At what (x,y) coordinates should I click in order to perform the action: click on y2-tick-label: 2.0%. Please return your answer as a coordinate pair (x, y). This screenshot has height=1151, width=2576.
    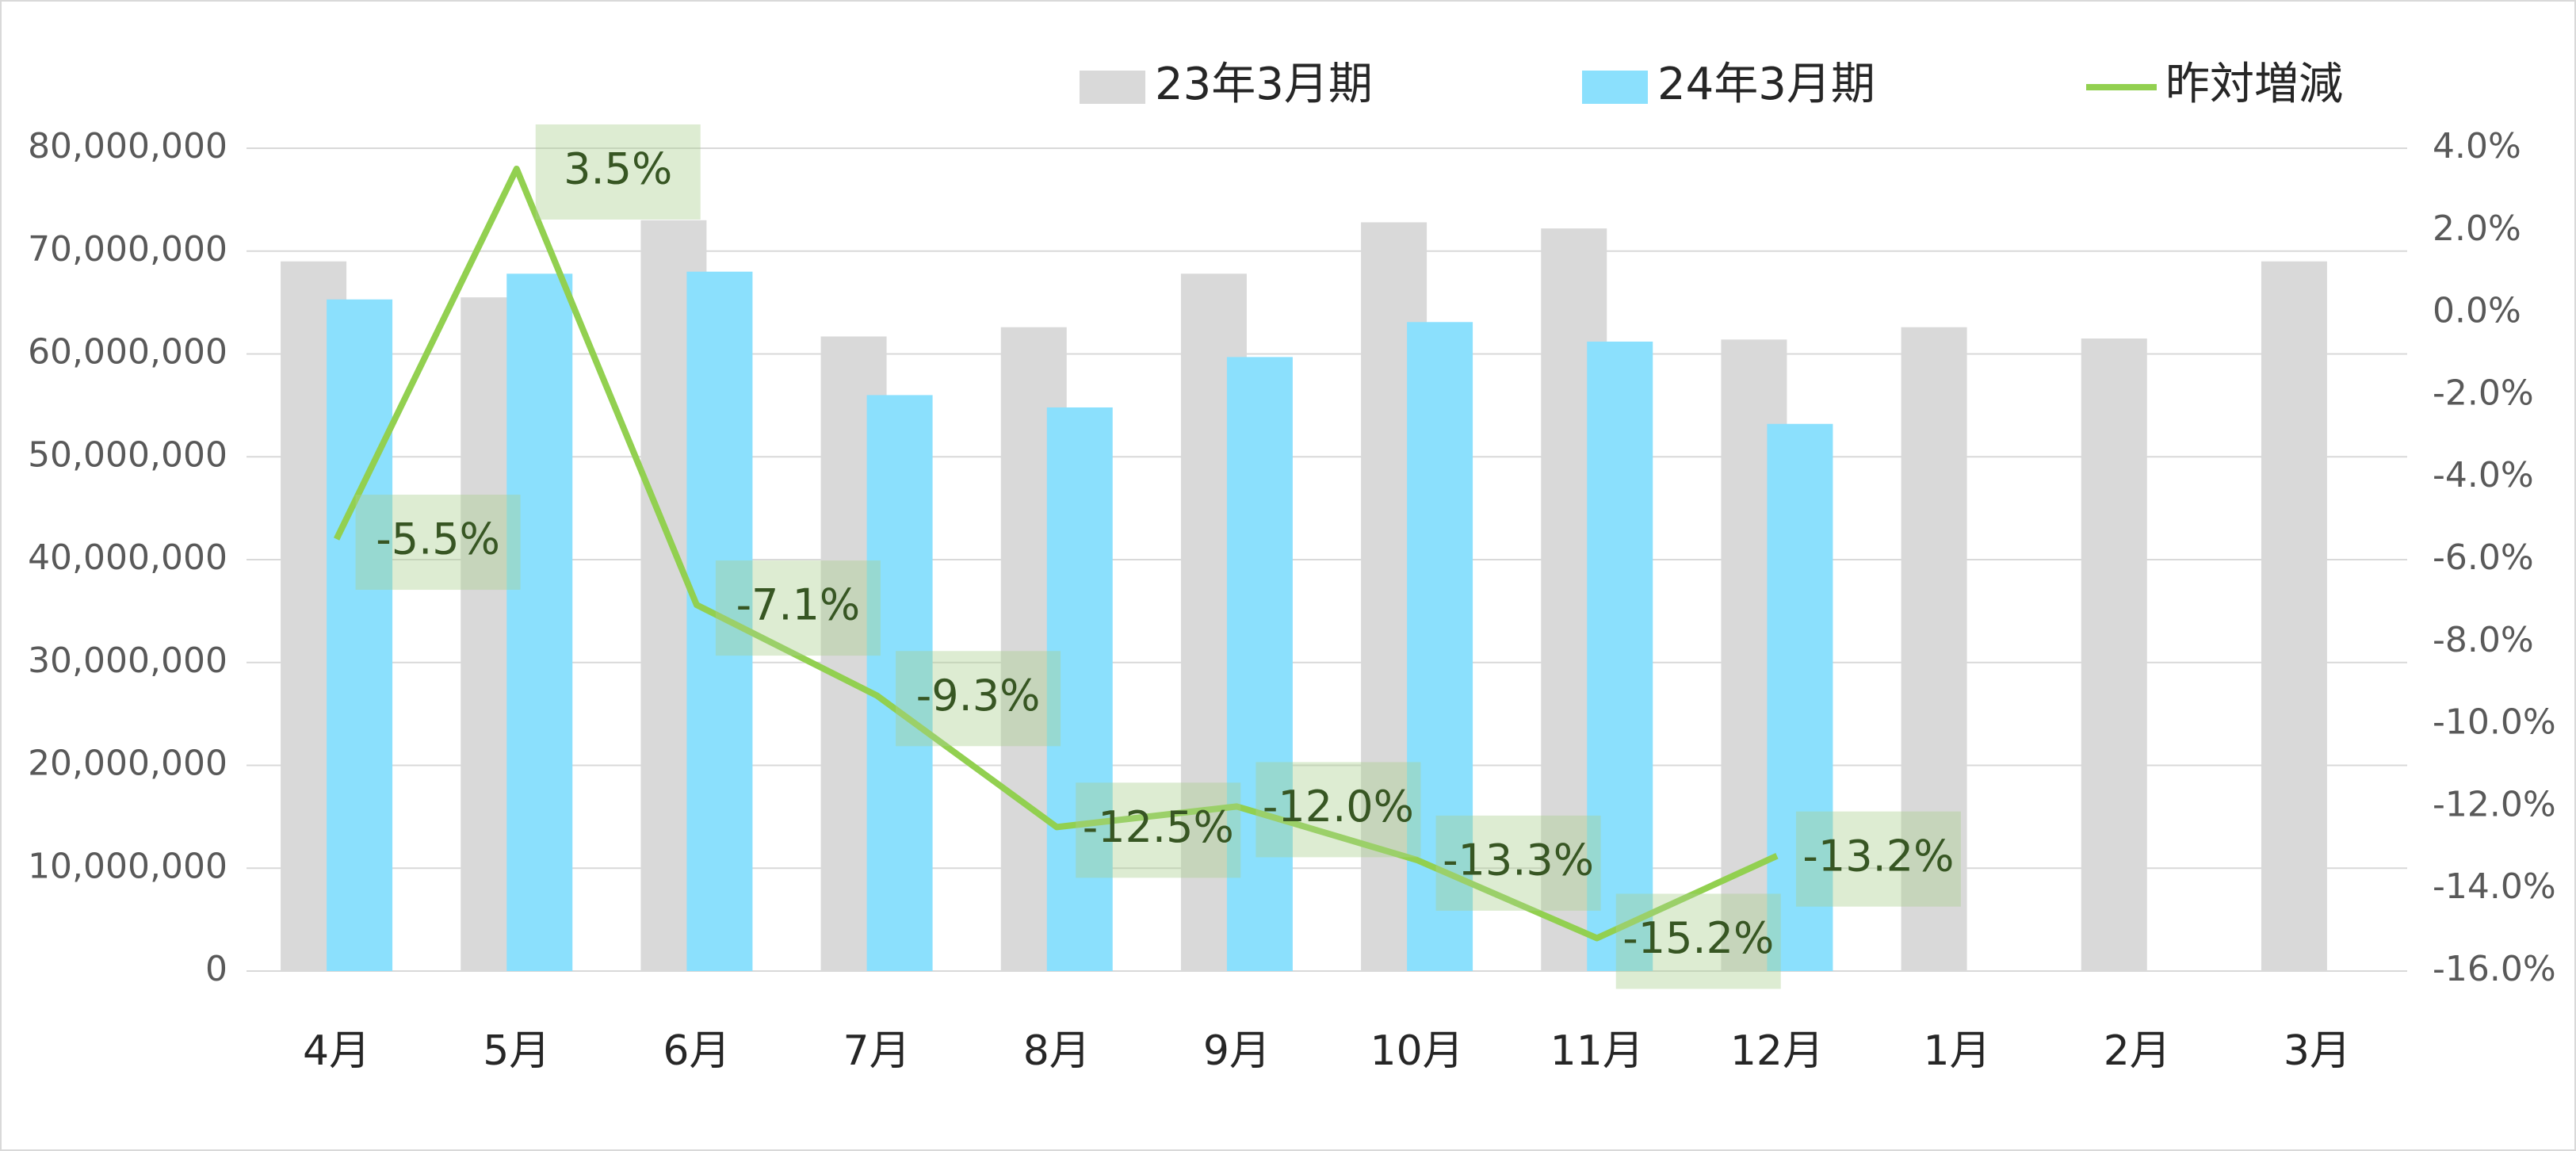
    Looking at the image, I should click on (2477, 228).